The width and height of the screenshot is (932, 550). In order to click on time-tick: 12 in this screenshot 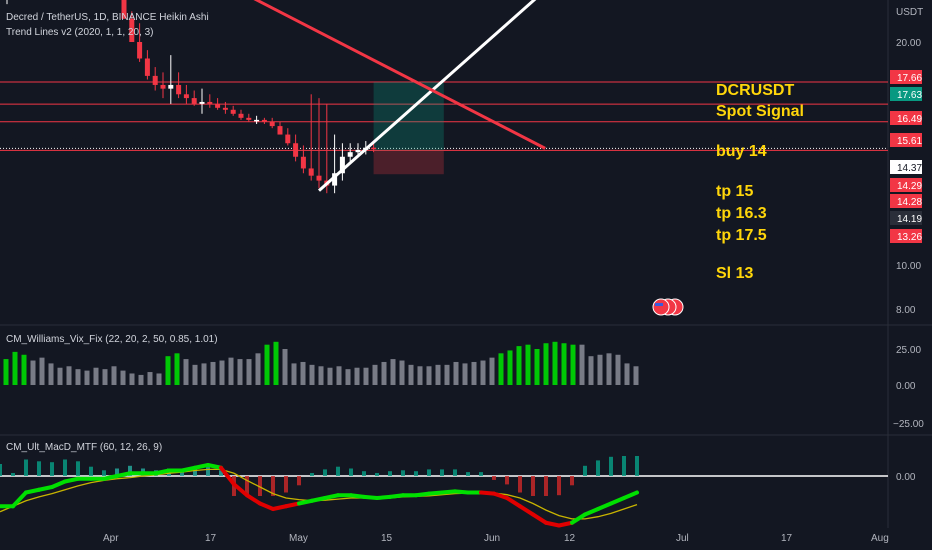, I will do `click(570, 538)`.